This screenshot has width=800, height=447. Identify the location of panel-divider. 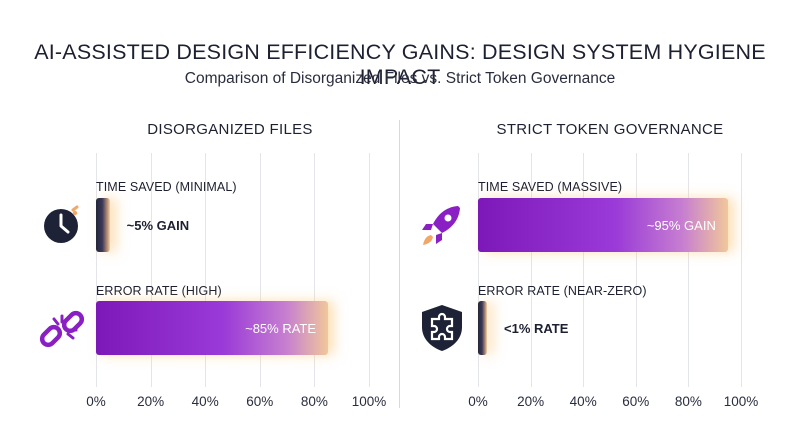
(399, 264).